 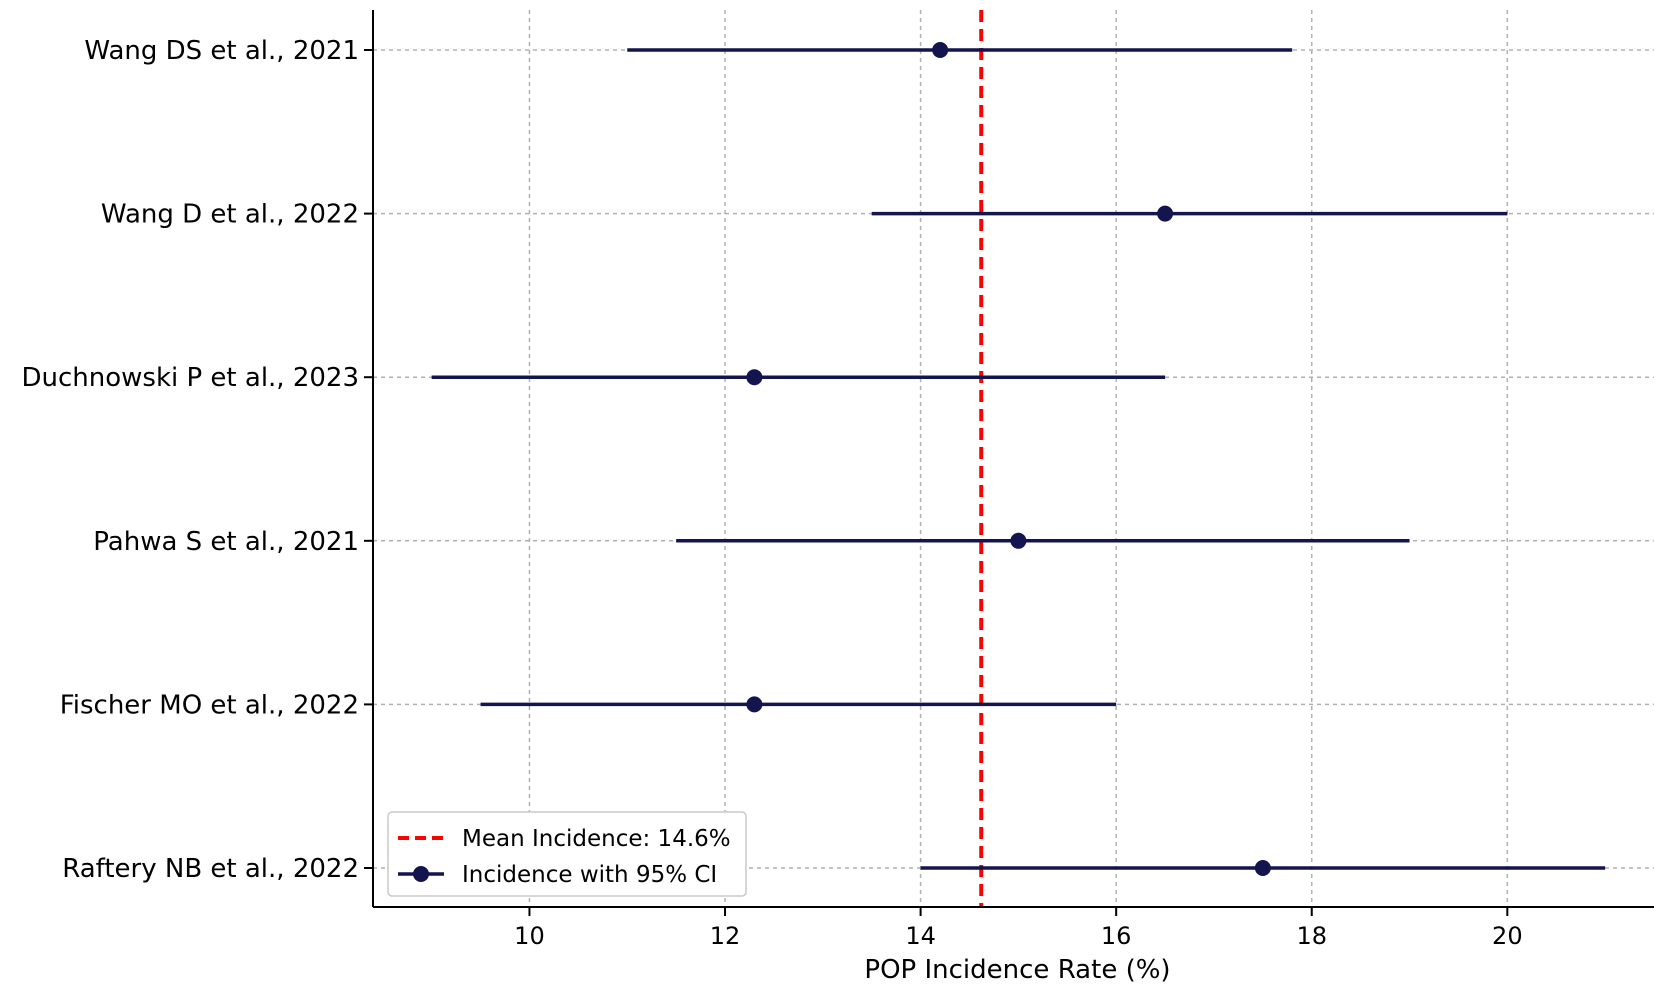 What do you see at coordinates (1017, 970) in the screenshot?
I see `x-axis-title: POP Incidence Rate (%)` at bounding box center [1017, 970].